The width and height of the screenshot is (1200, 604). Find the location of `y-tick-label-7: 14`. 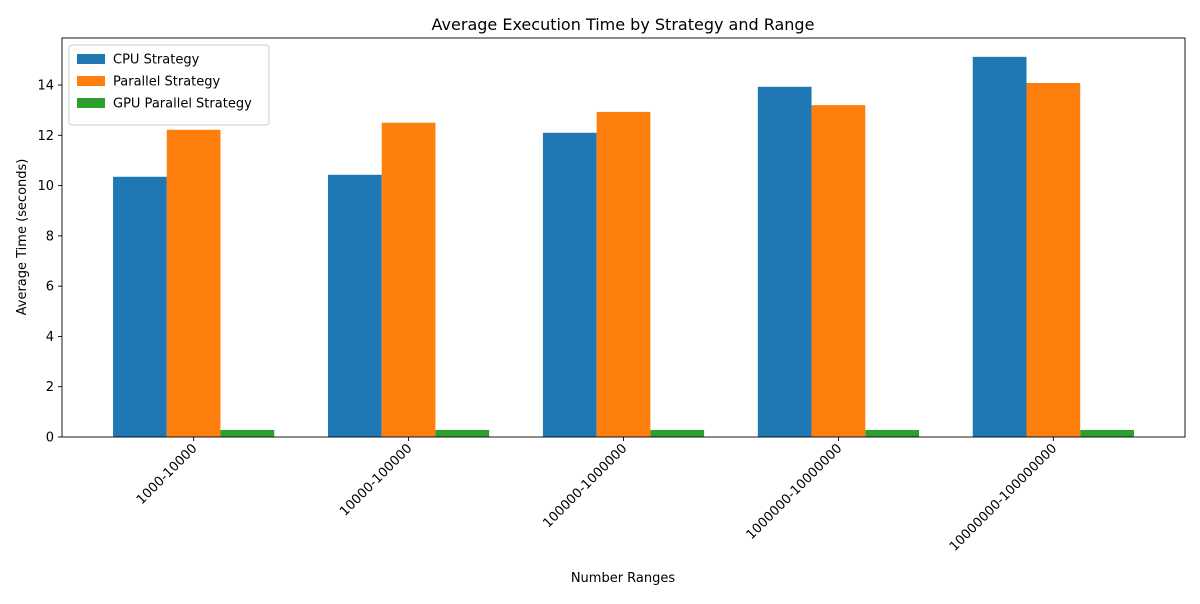

y-tick-label-7: 14 is located at coordinates (45, 86).